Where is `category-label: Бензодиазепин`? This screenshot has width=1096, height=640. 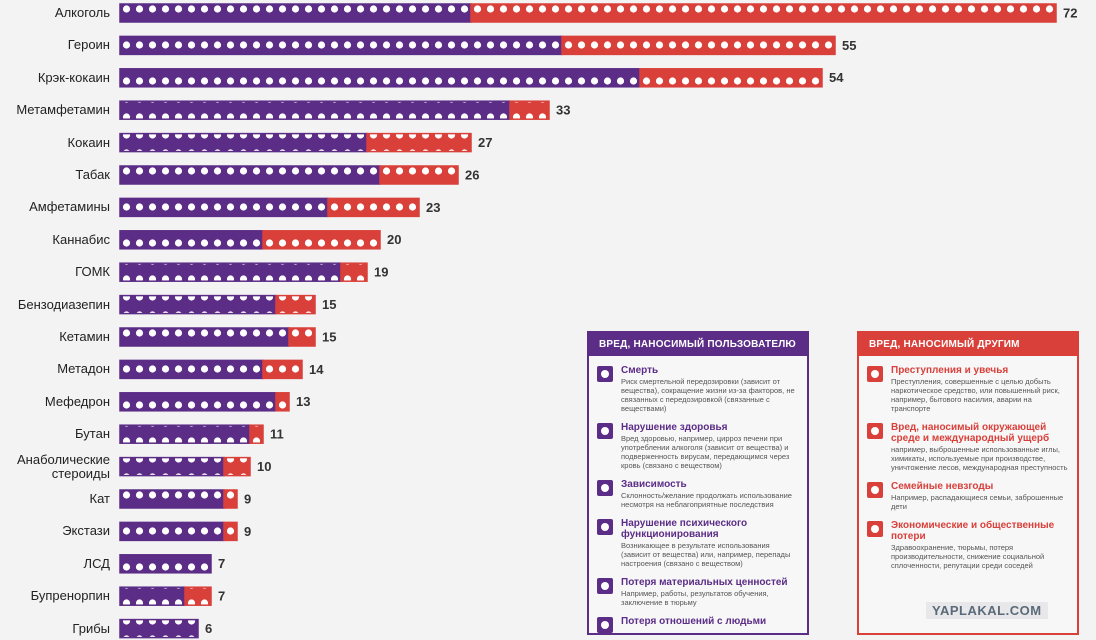
category-label: Бензодиазепин is located at coordinates (63, 304).